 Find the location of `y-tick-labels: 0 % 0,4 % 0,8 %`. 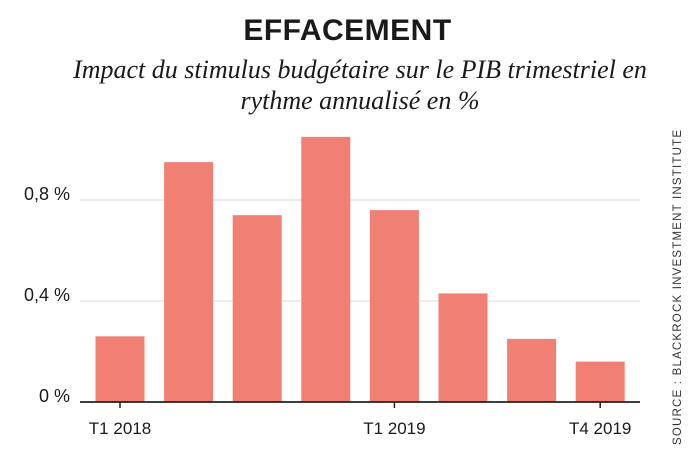

y-tick-labels: 0 % 0,4 % 0,8 % is located at coordinates (47, 295).